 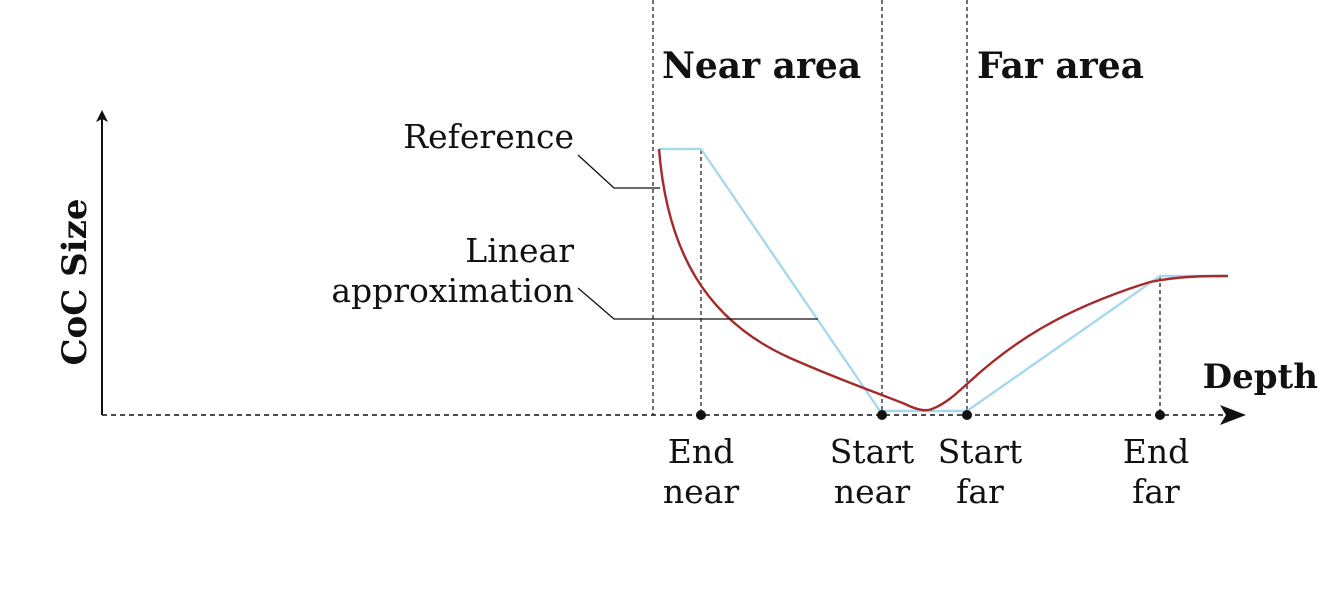 I want to click on tick-label-end-near-1: End, so click(x=701, y=451).